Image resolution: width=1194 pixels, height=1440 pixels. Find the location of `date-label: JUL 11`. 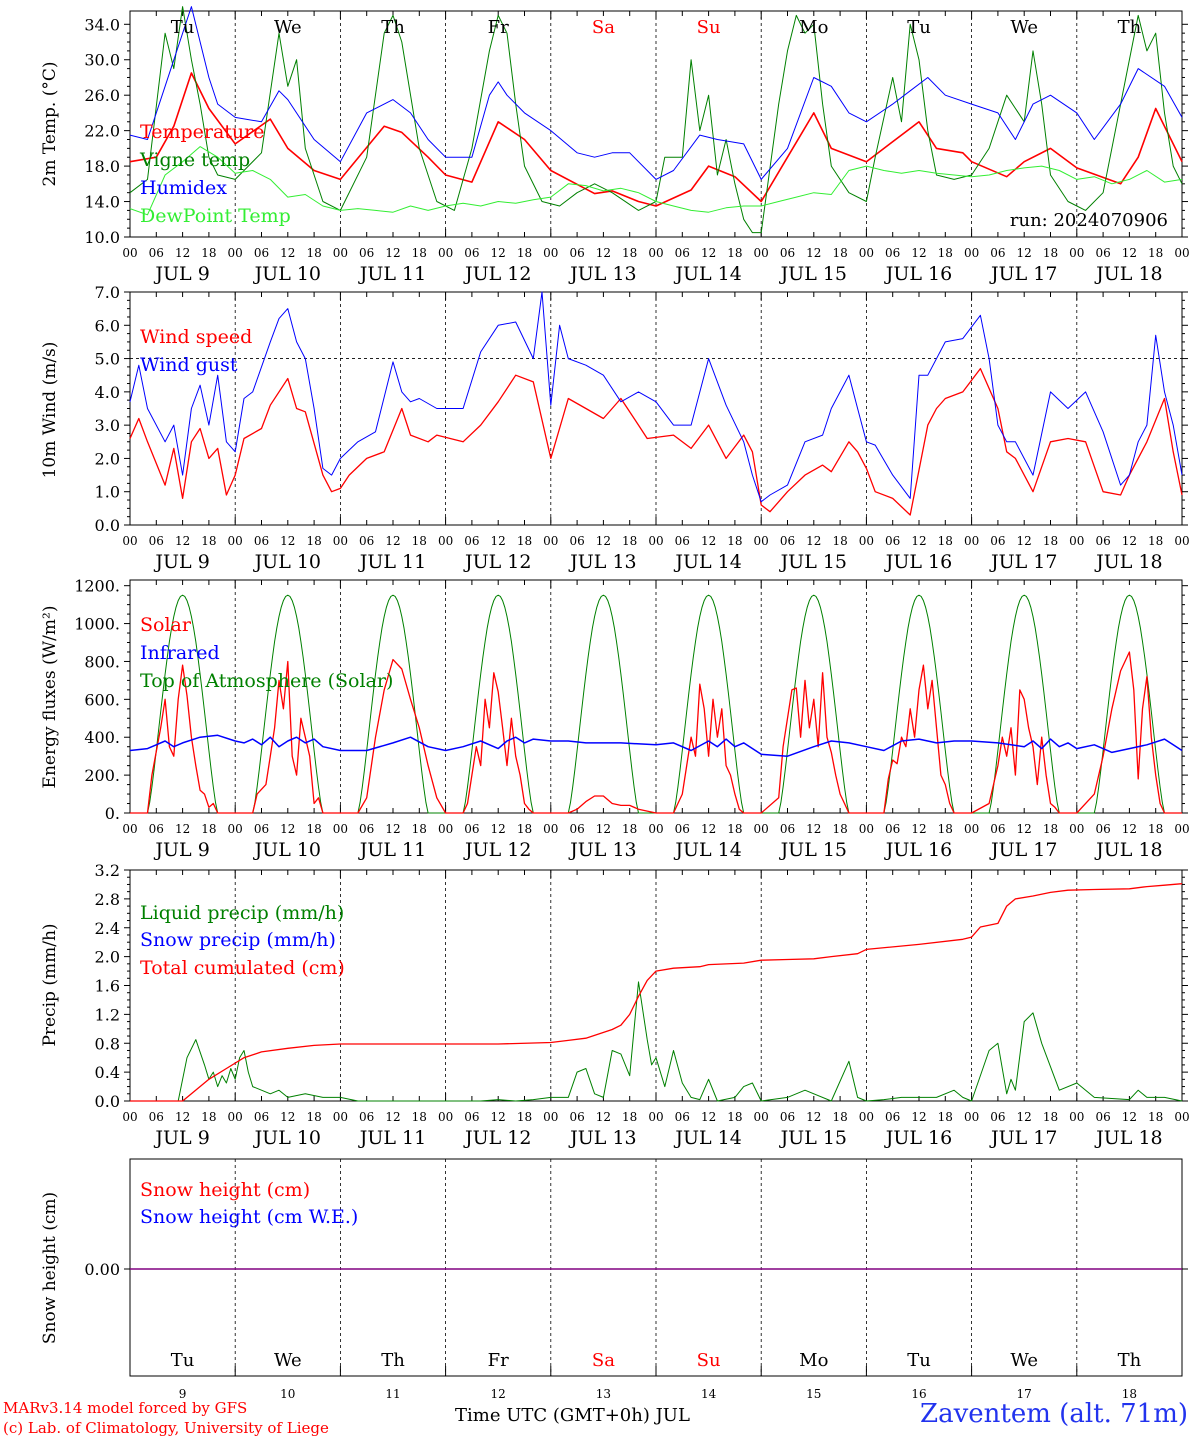

date-label: JUL 11 is located at coordinates (392, 1138).